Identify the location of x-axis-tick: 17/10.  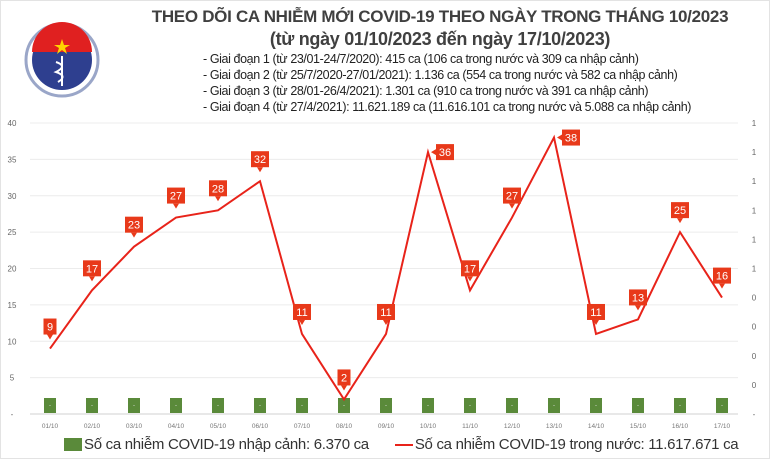
(722, 426).